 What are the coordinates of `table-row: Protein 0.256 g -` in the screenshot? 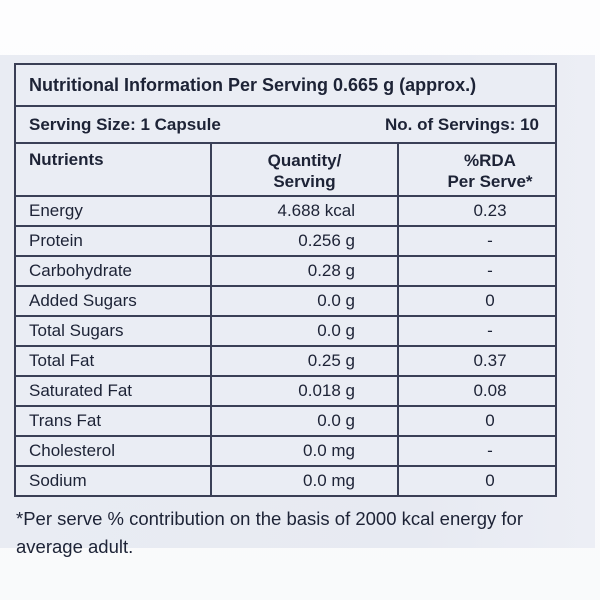 It's located at (285, 240).